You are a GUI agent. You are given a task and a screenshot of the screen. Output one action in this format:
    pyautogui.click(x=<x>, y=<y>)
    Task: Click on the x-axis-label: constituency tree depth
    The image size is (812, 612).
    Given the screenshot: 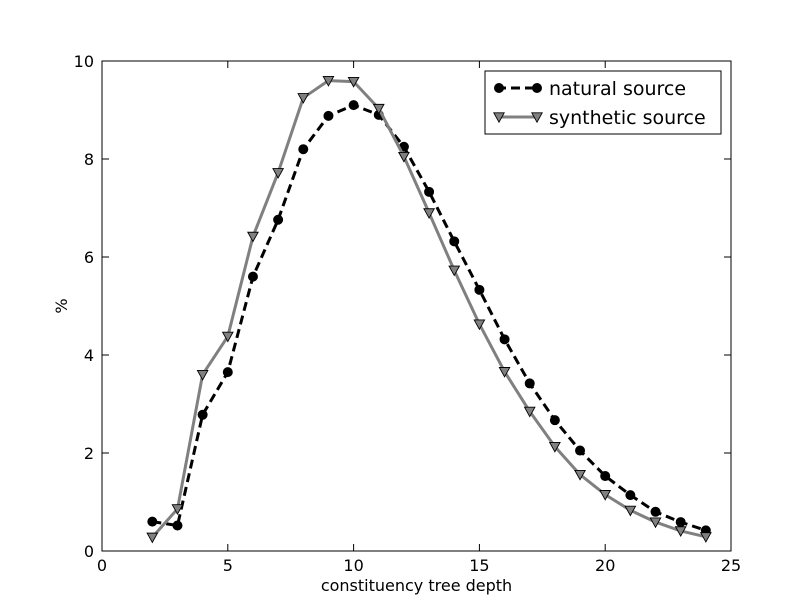 What is the action you would take?
    pyautogui.click(x=416, y=585)
    